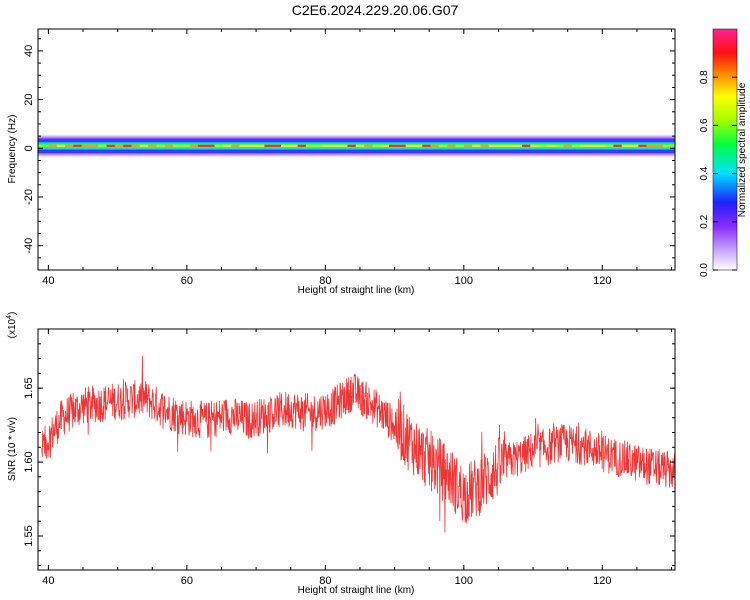  What do you see at coordinates (704, 270) in the screenshot?
I see `colorbar-tick-label: 0.0` at bounding box center [704, 270].